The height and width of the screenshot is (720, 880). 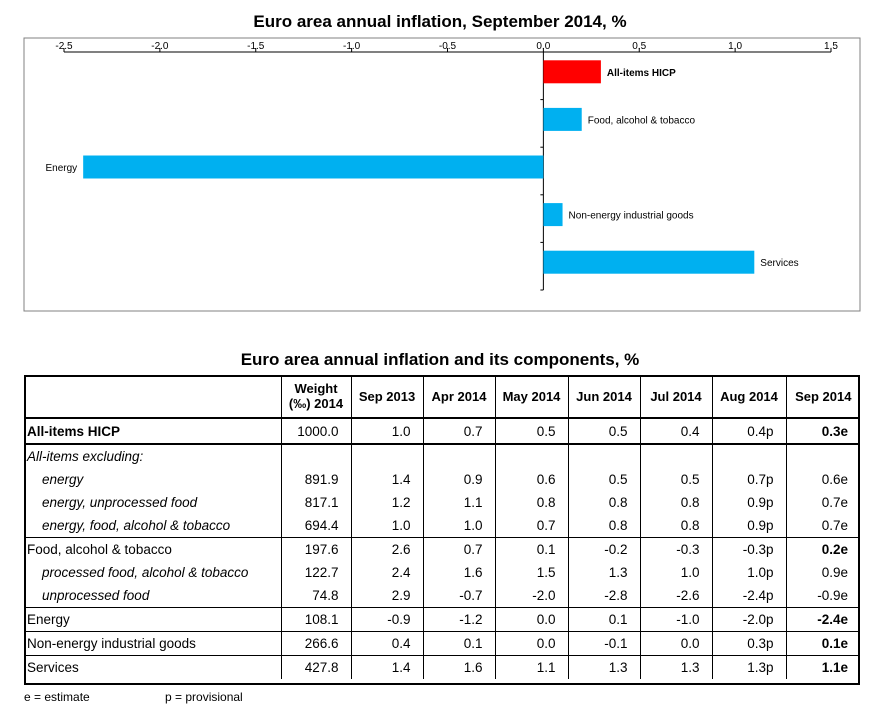 I want to click on row-label: unprocessed food, so click(x=96, y=595).